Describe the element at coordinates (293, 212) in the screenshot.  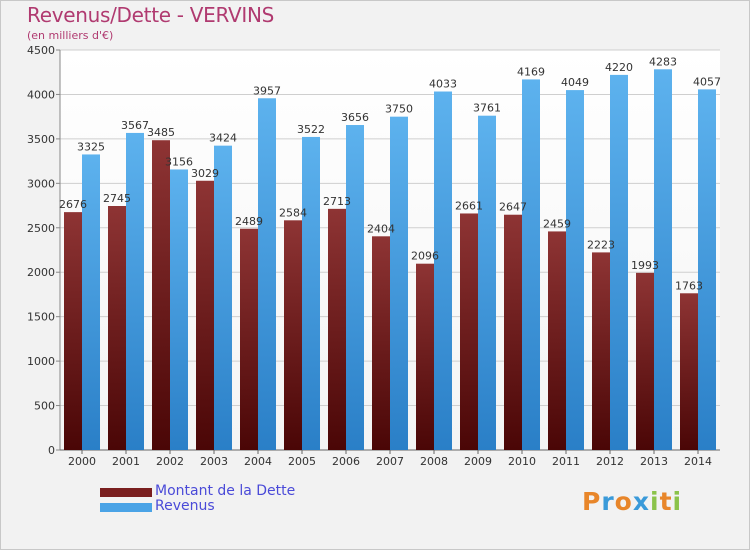
I see `data-label-dette: 2584` at that location.